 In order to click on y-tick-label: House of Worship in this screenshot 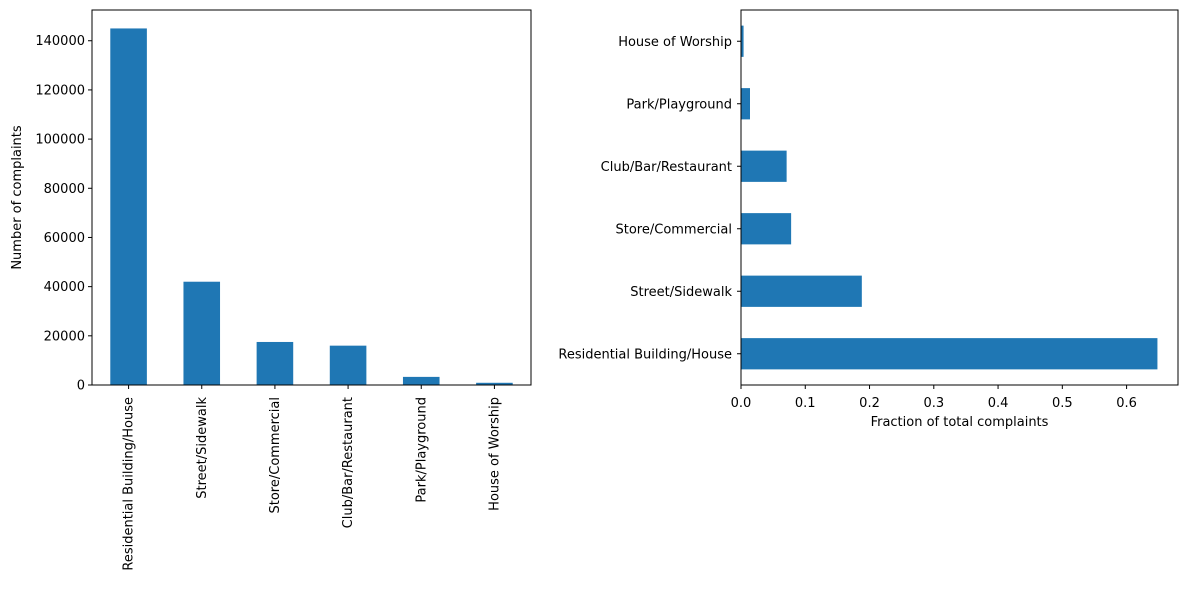, I will do `click(675, 42)`.